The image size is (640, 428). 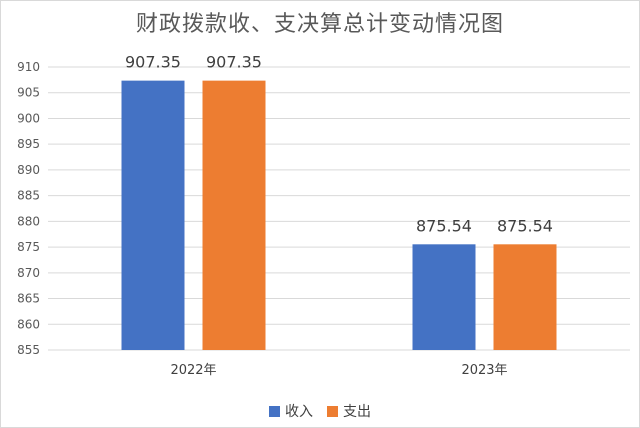 I want to click on legend: 收入 支出, so click(x=320, y=411).